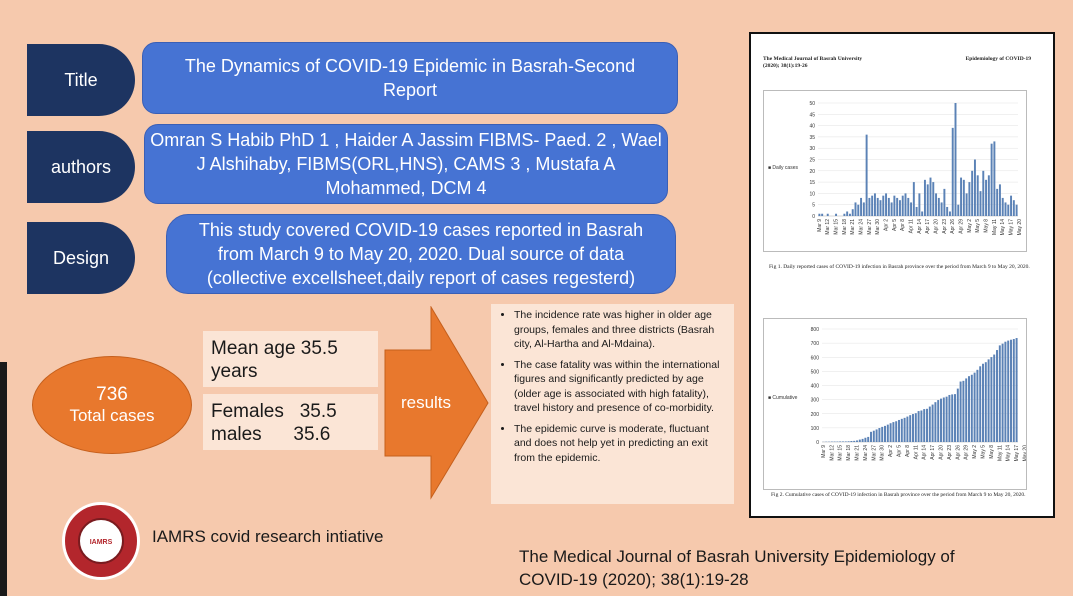 This screenshot has height=596, width=1073. What do you see at coordinates (992, 452) in the screenshot?
I see `x-tick-label: May 8` at bounding box center [992, 452].